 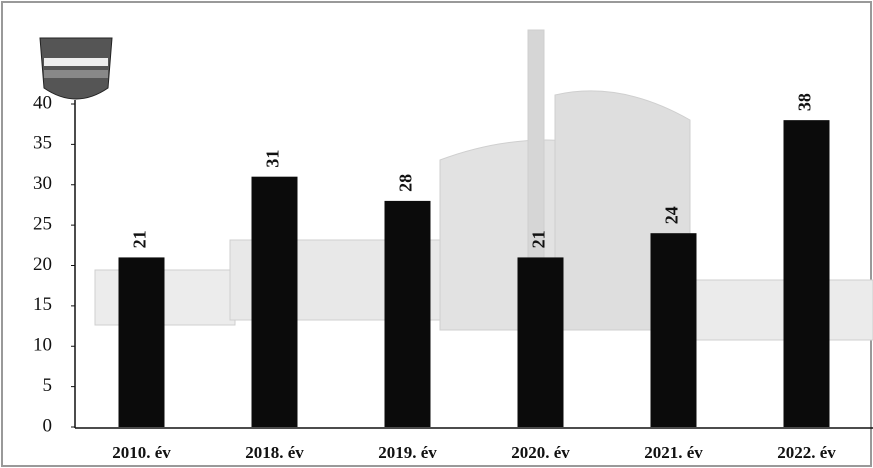 I want to click on value-label: 24, so click(x=672, y=215).